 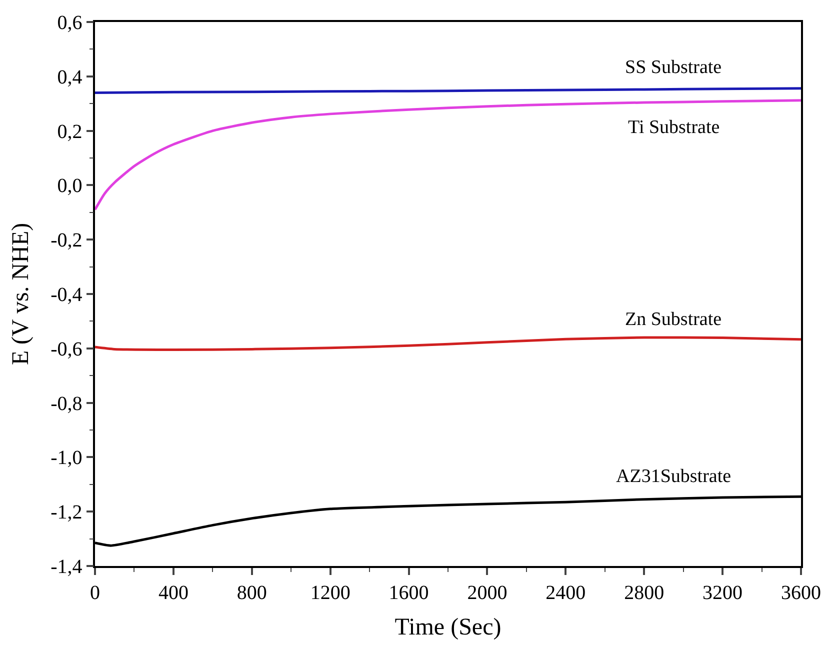 I want to click on y-tick-label: -1,0, so click(x=66, y=458).